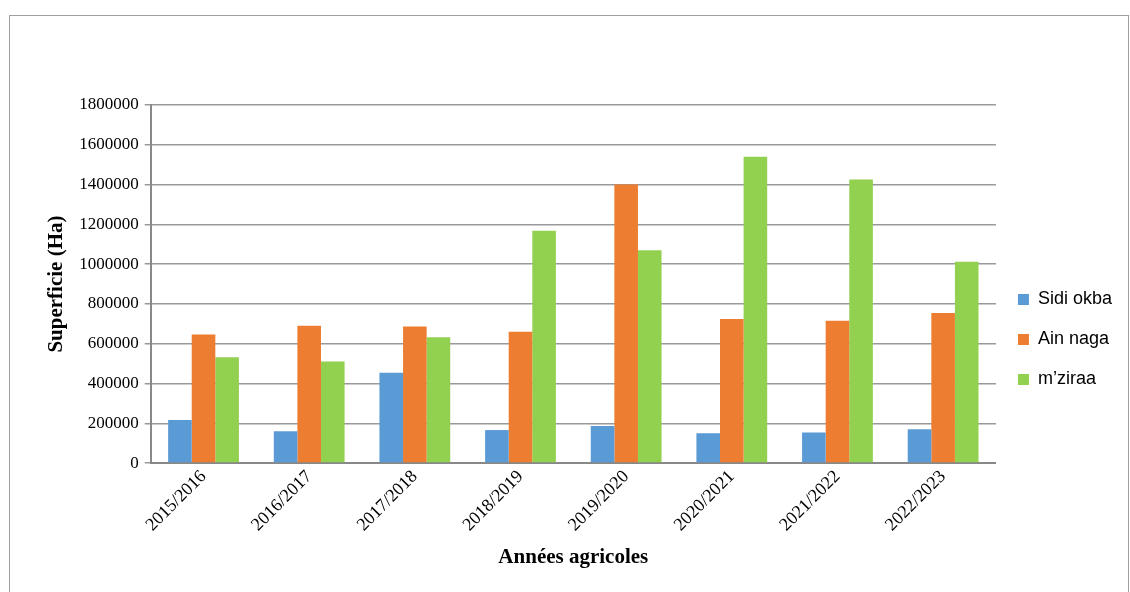 This screenshot has height=592, width=1130. I want to click on legend-label: Ain naga, so click(1073, 338).